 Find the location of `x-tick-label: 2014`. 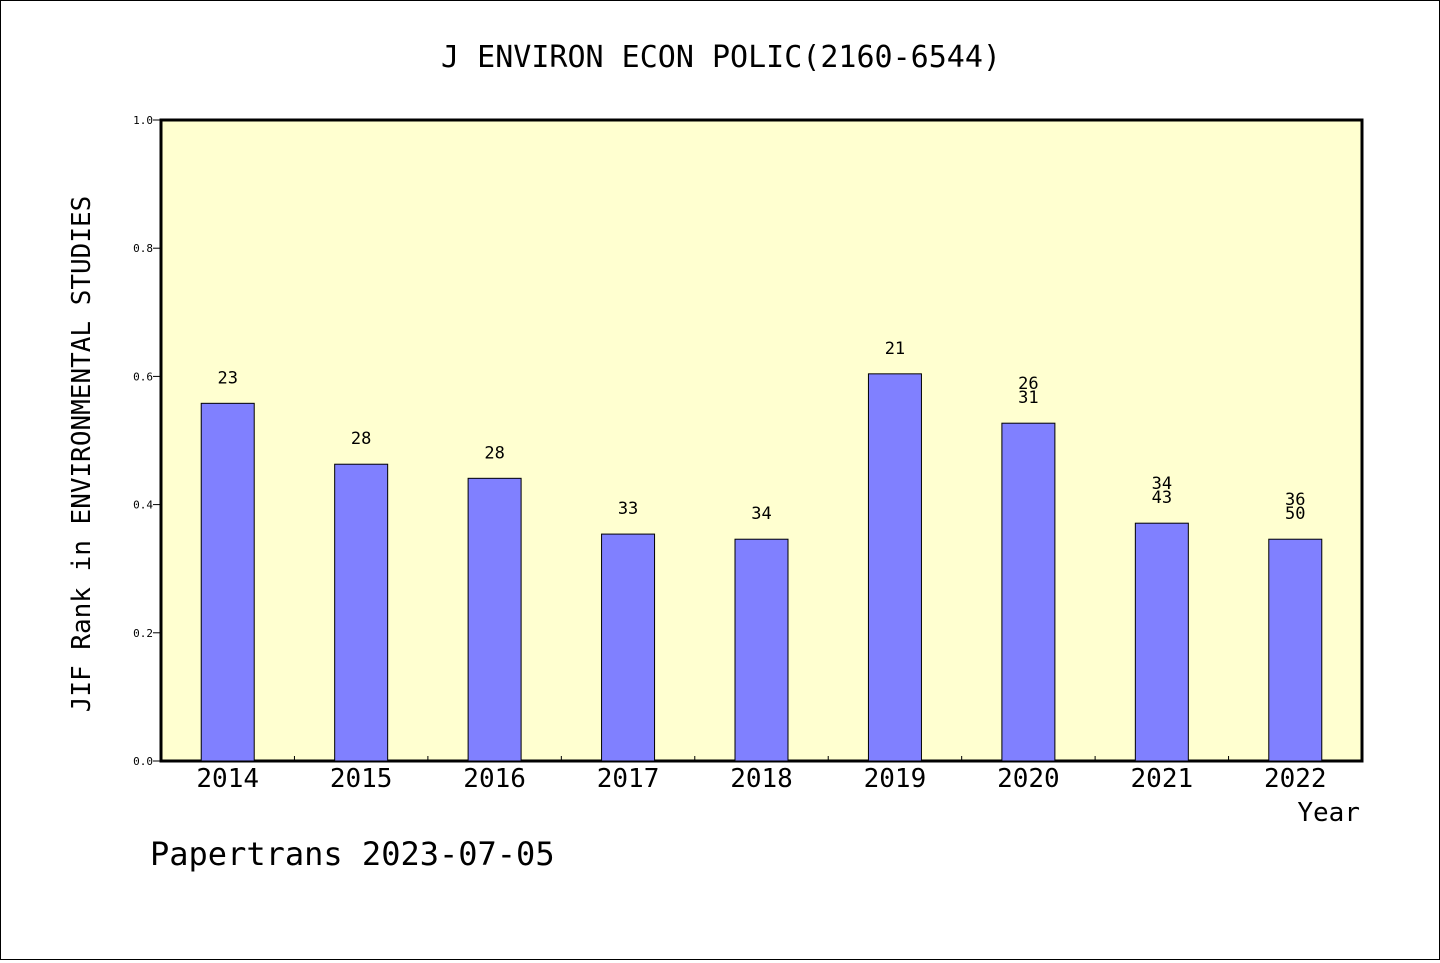

x-tick-label: 2014 is located at coordinates (227, 779).